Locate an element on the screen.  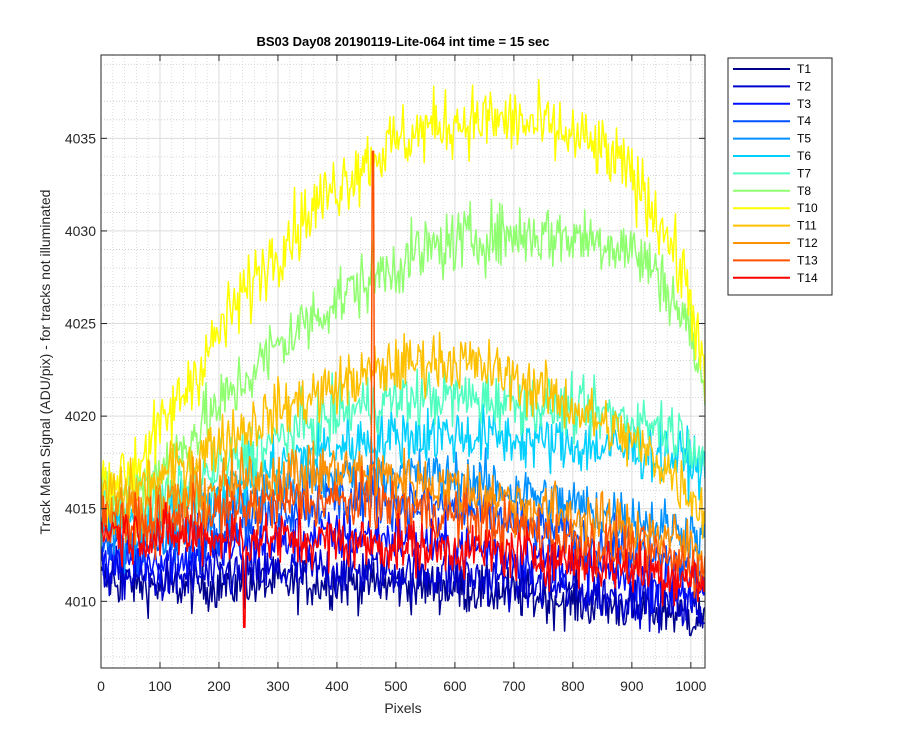
legend-label-t3: T3 is located at coordinates (804, 104).